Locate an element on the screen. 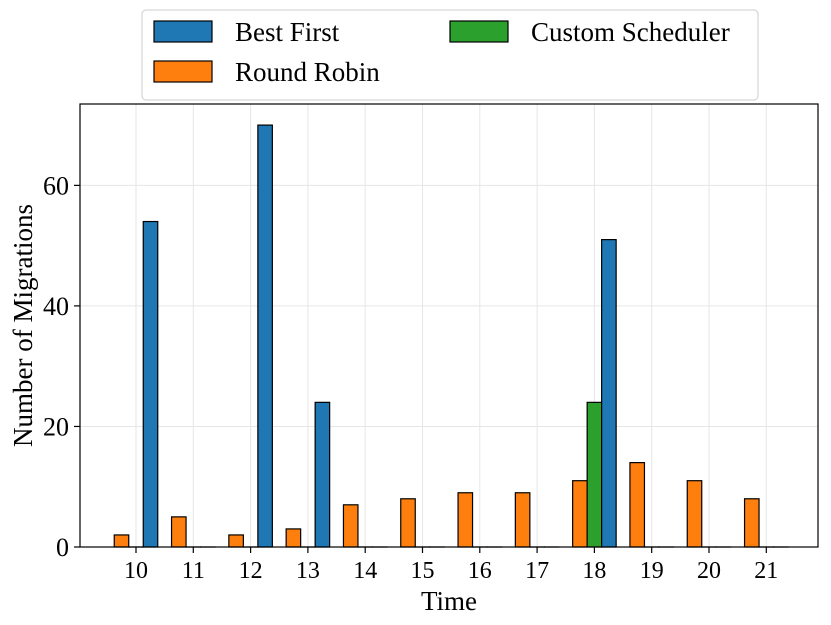 Image resolution: width=831 pixels, height=625 pixels. x-tick-label: 18 is located at coordinates (594, 571).